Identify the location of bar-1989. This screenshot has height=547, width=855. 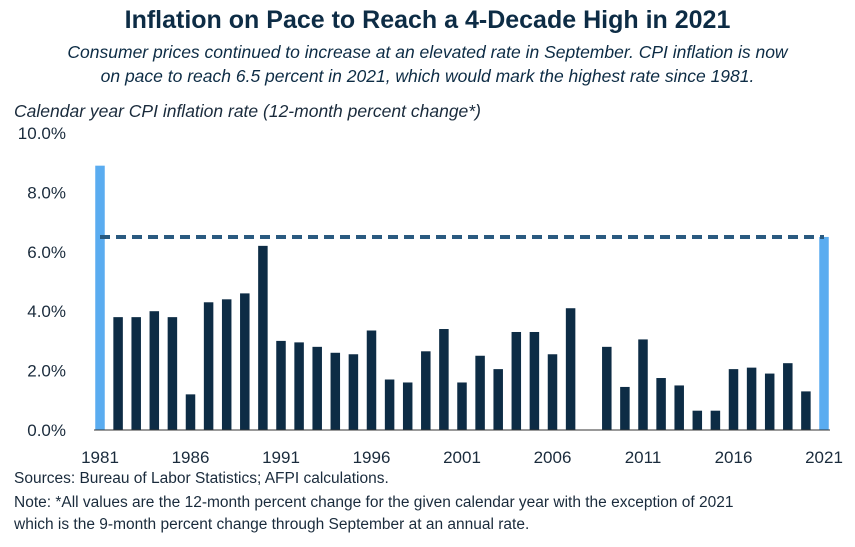
(245, 361).